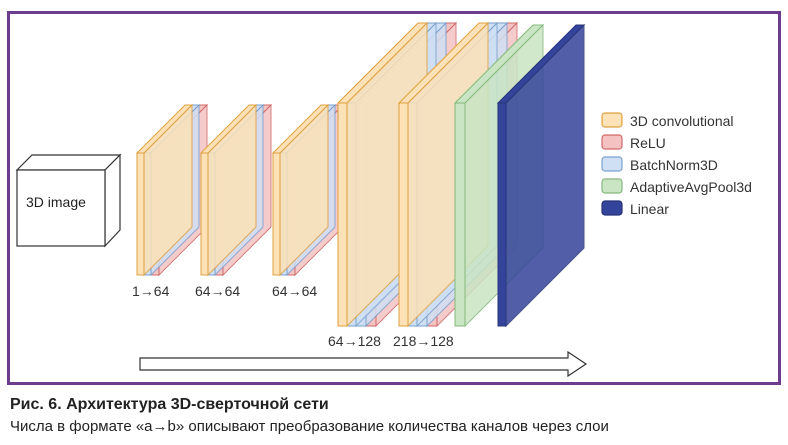  Describe the element at coordinates (218, 291) in the screenshot. I see `channel-label-2: 64→64` at that location.